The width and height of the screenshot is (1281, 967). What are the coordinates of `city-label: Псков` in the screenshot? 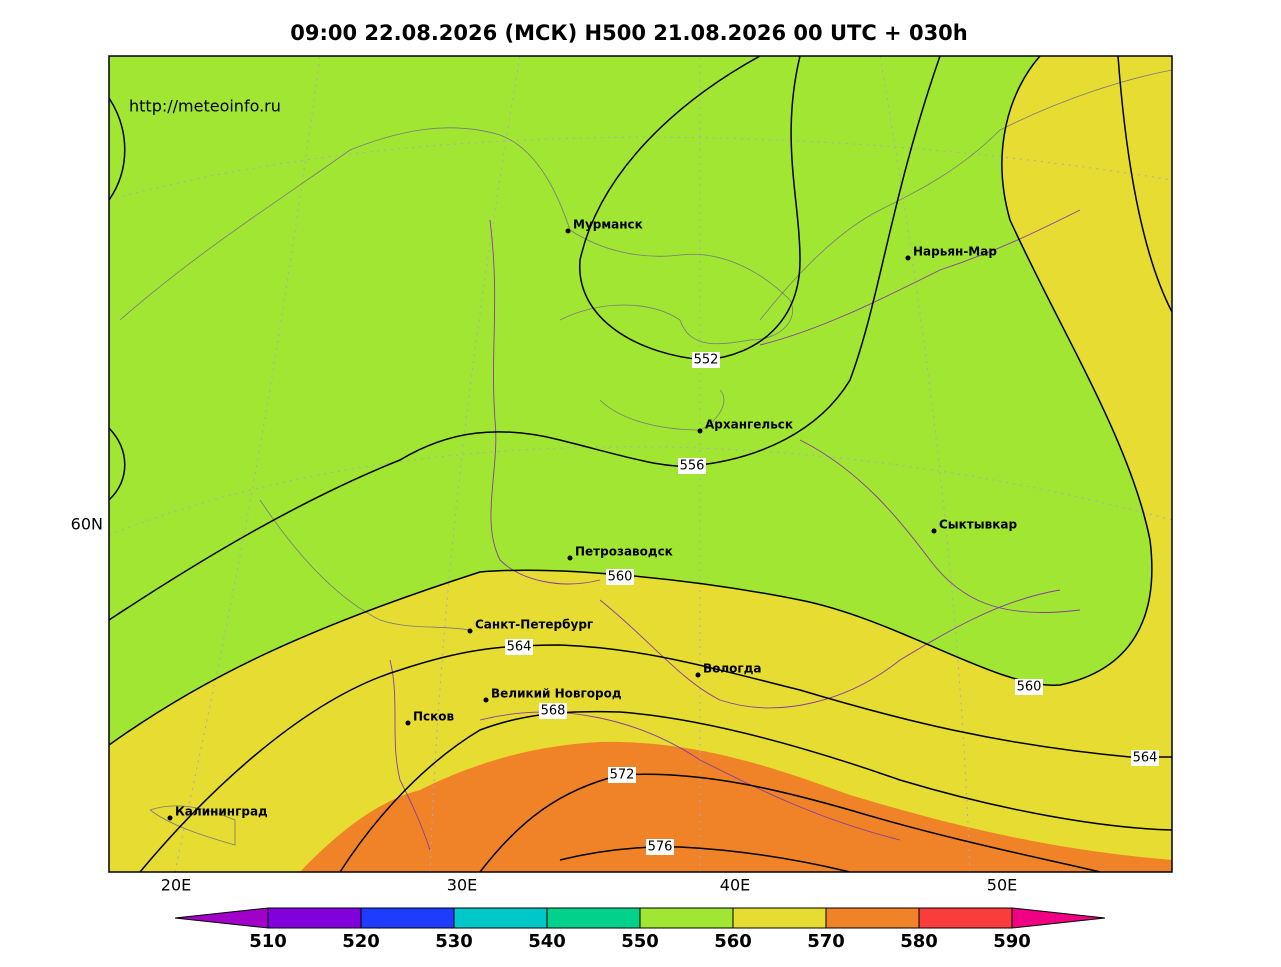 It's located at (434, 717).